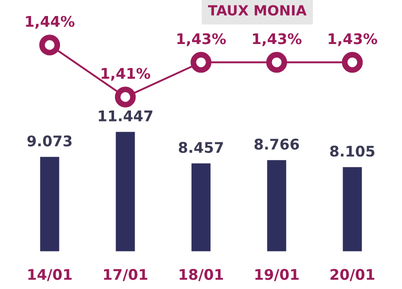 This screenshot has height=289, width=402. I want to click on data-label: 9.073, so click(49, 140).